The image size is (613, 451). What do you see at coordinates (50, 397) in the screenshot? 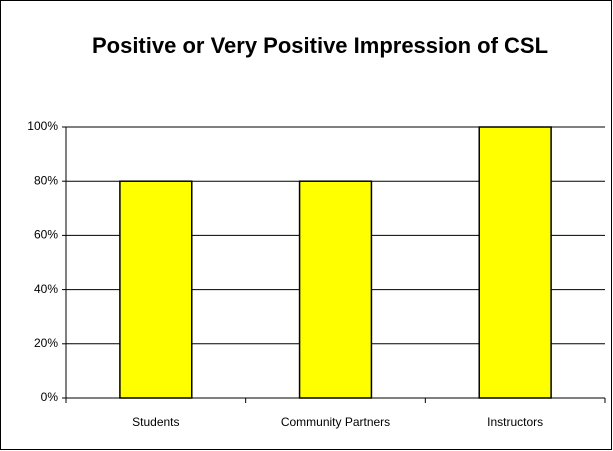
I see `y-tick-label: 0%` at bounding box center [50, 397].